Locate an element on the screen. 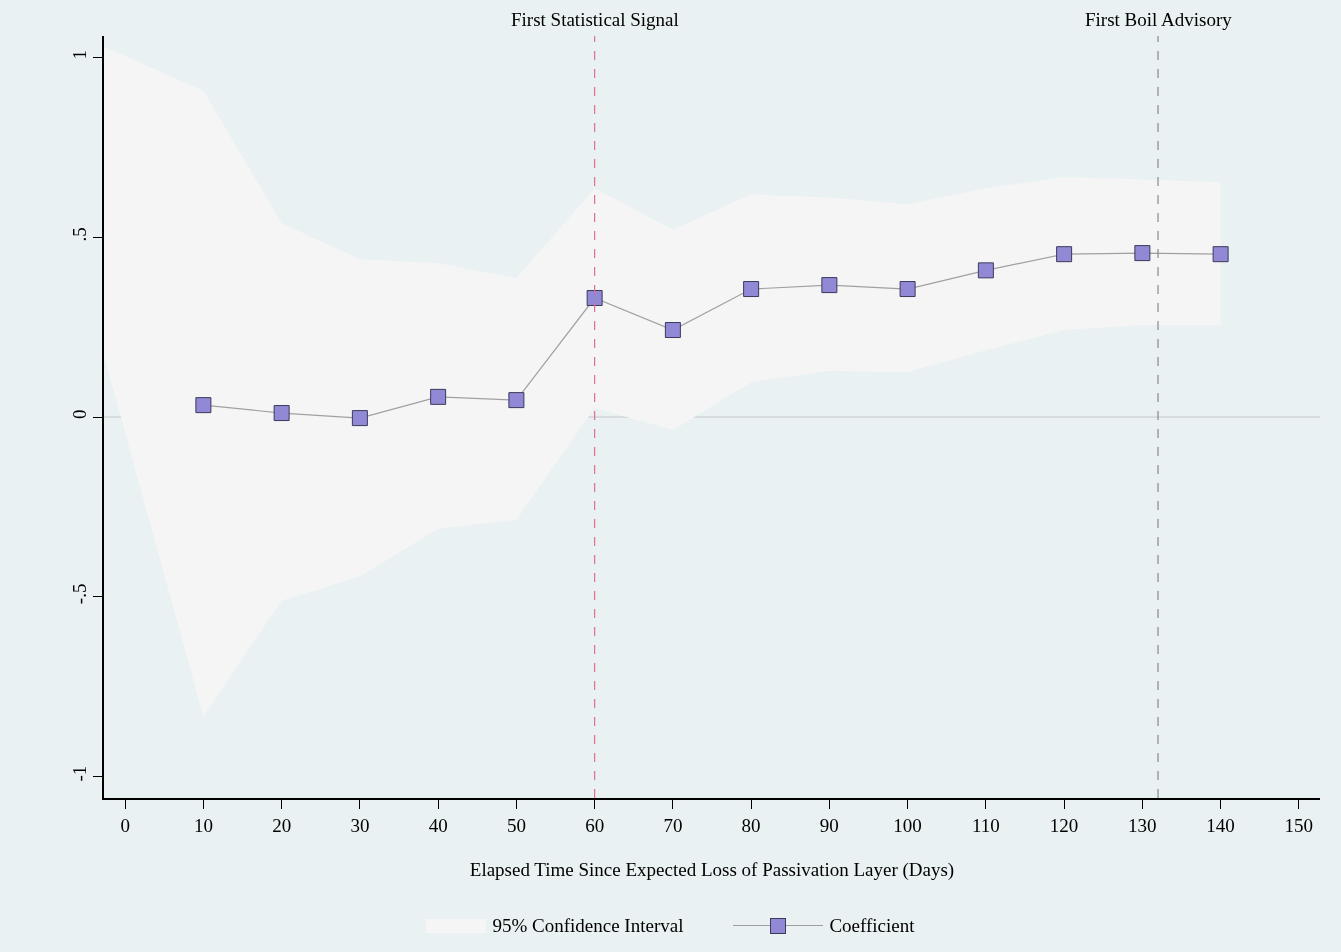 The height and width of the screenshot is (952, 1341). x-tick-label: 0 is located at coordinates (125, 825).